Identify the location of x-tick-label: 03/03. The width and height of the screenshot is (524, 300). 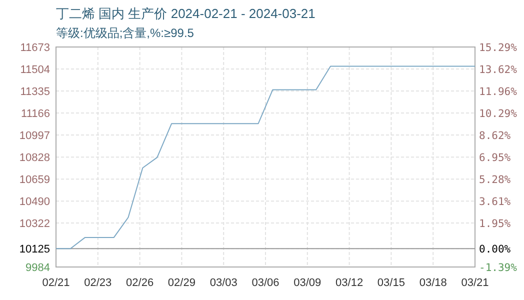
(224, 283).